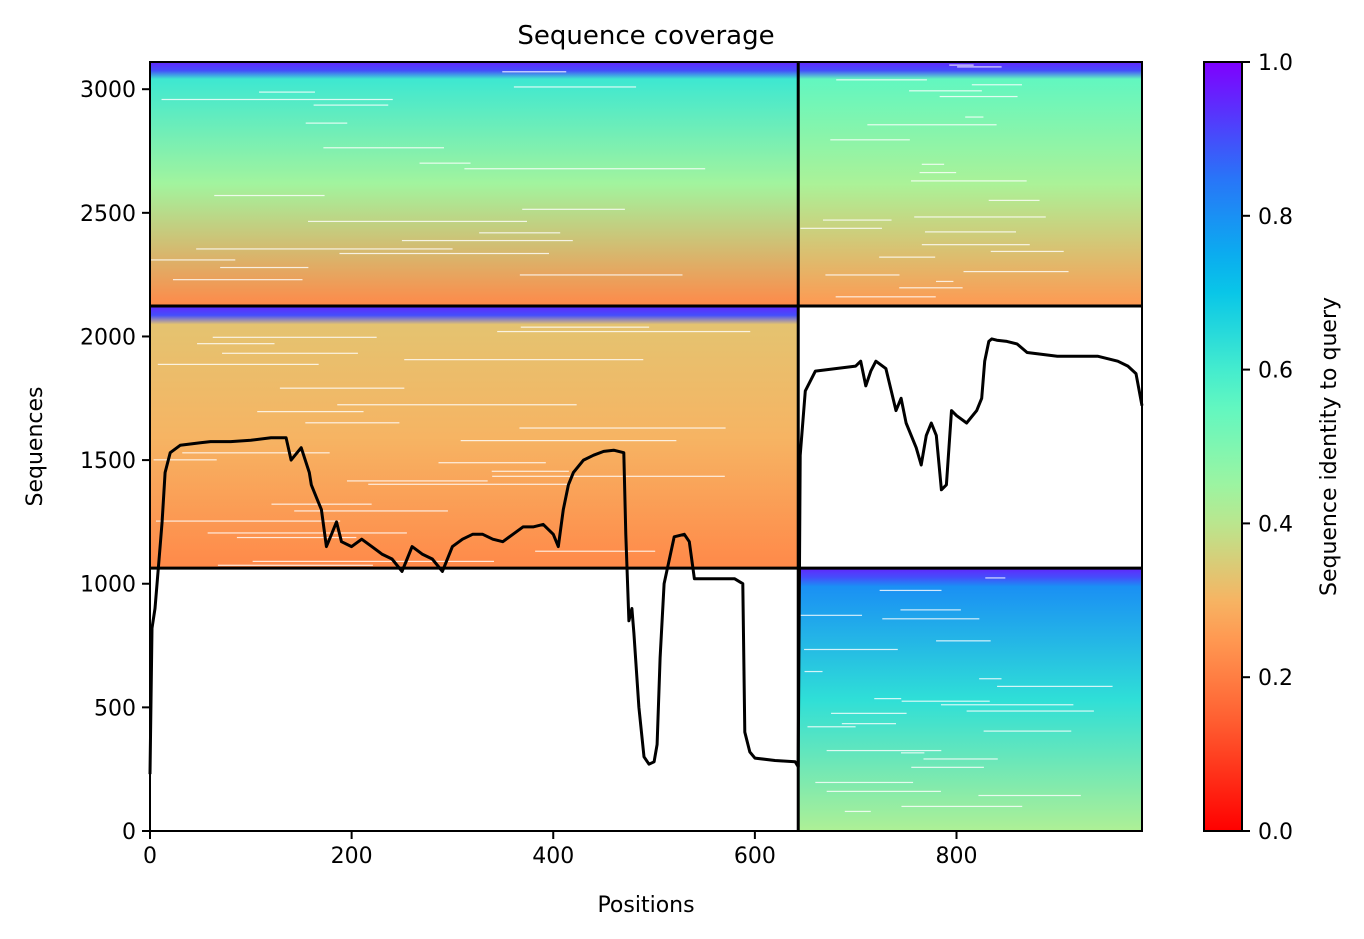  What do you see at coordinates (108, 214) in the screenshot?
I see `y-tick-label: 2500` at bounding box center [108, 214].